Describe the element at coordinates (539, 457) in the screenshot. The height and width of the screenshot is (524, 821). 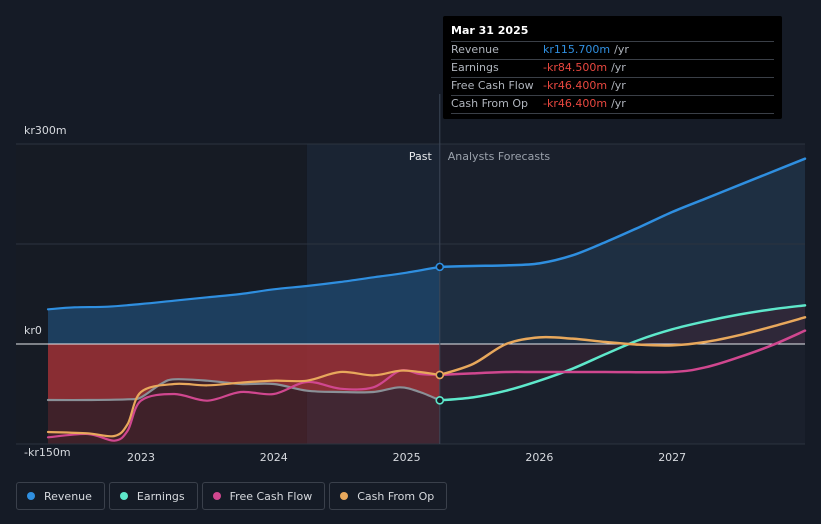
I see `x-tick-label-3: 2026` at that location.